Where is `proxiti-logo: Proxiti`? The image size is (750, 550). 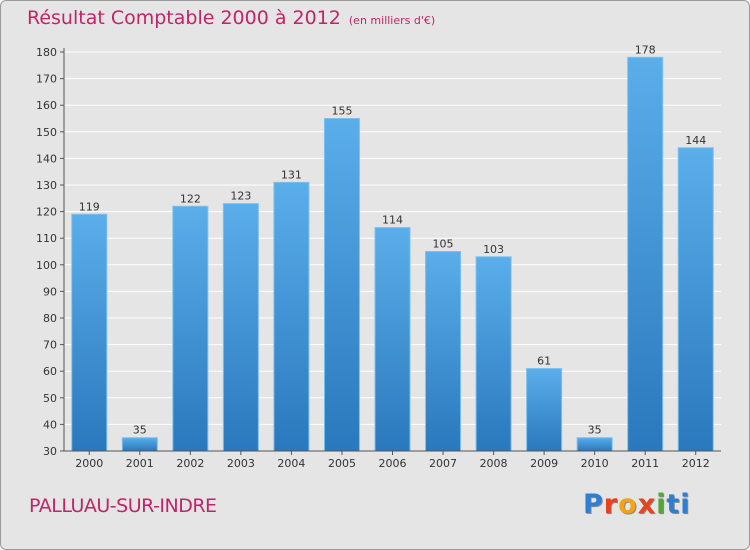 proxiti-logo: Proxiti is located at coordinates (637, 504).